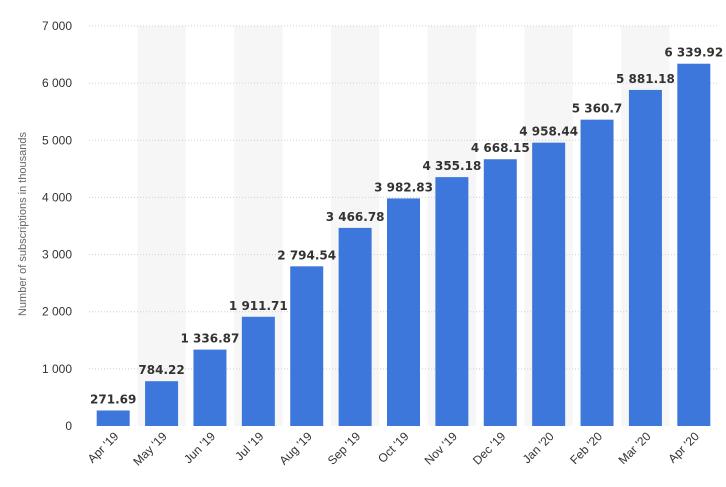 The height and width of the screenshot is (487, 726). What do you see at coordinates (451, 166) in the screenshot?
I see `data-label-7: 4 355.18` at bounding box center [451, 166].